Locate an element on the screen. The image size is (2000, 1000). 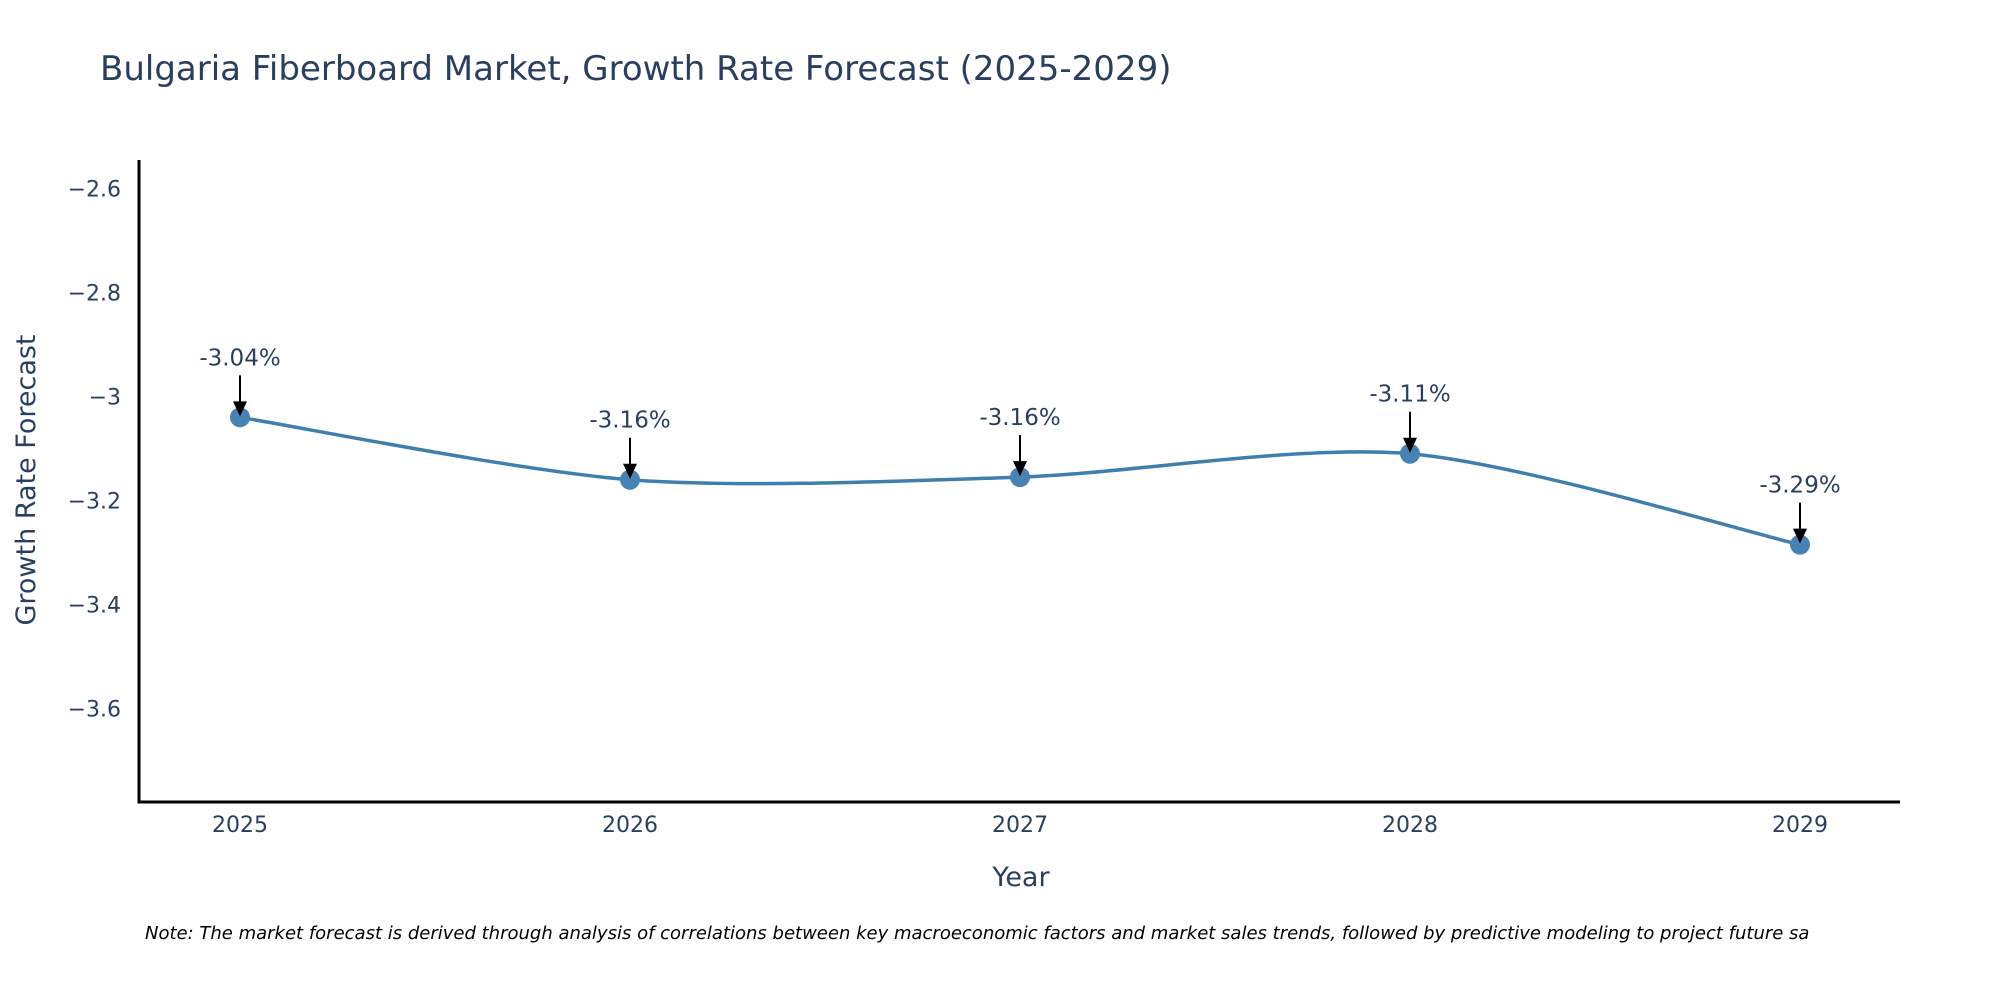
x-tick-label: 2027 is located at coordinates (1020, 825).